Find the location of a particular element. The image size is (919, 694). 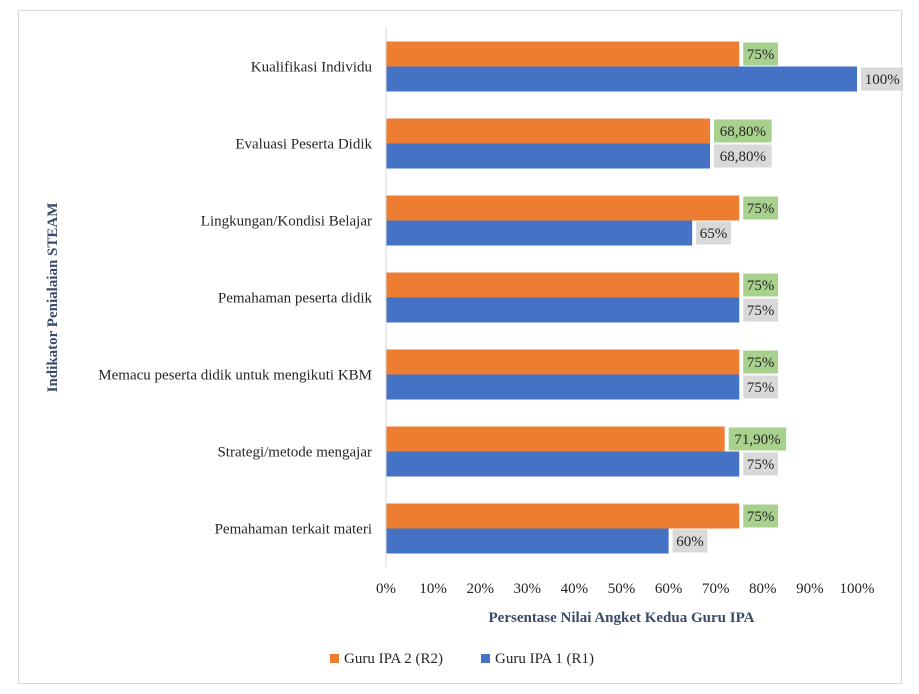

x-tick-labels: 0% 10% 20% 30% 40% 50% 60% 70% 80% 90% 100% is located at coordinates (625, 589).